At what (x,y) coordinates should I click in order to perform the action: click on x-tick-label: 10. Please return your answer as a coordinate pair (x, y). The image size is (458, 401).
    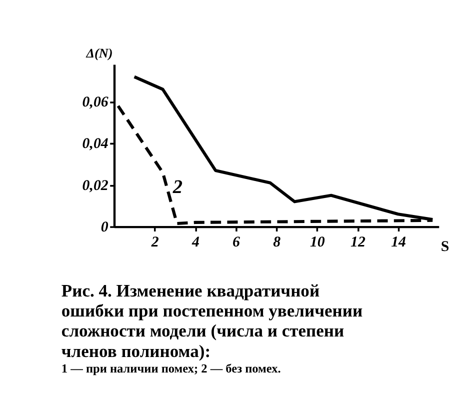
    Looking at the image, I should click on (318, 242).